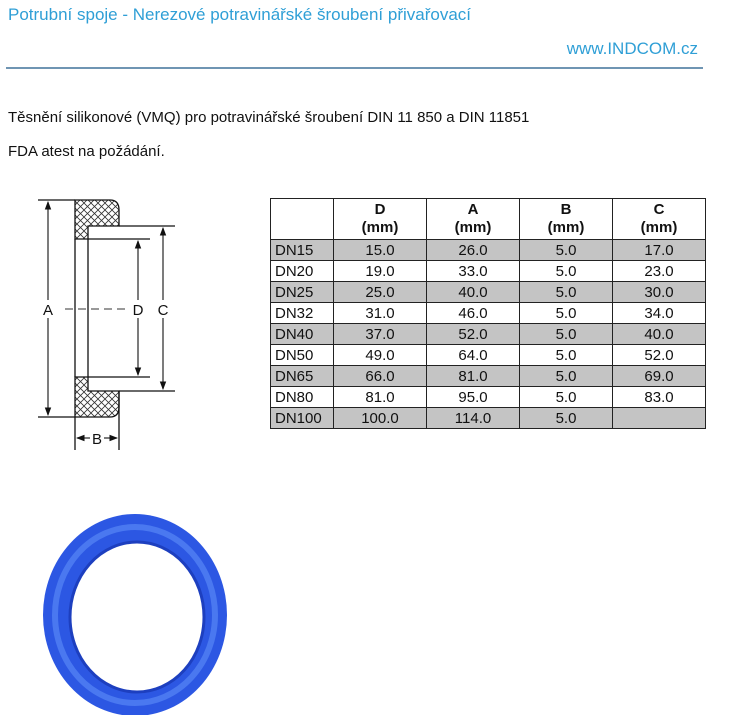 Image resolution: width=732 pixels, height=715 pixels. Describe the element at coordinates (97, 397) in the screenshot. I see `seal-bottom-section` at that location.